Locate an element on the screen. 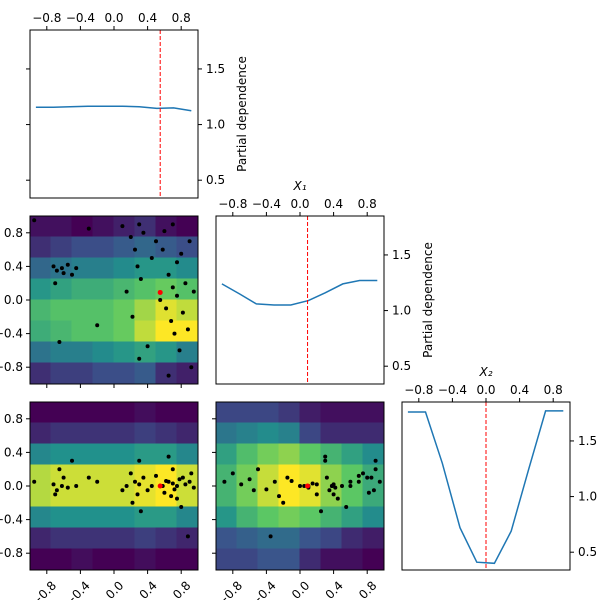 This screenshot has width=600, height=600. y-tick-label: 1.0 is located at coordinates (587, 497).